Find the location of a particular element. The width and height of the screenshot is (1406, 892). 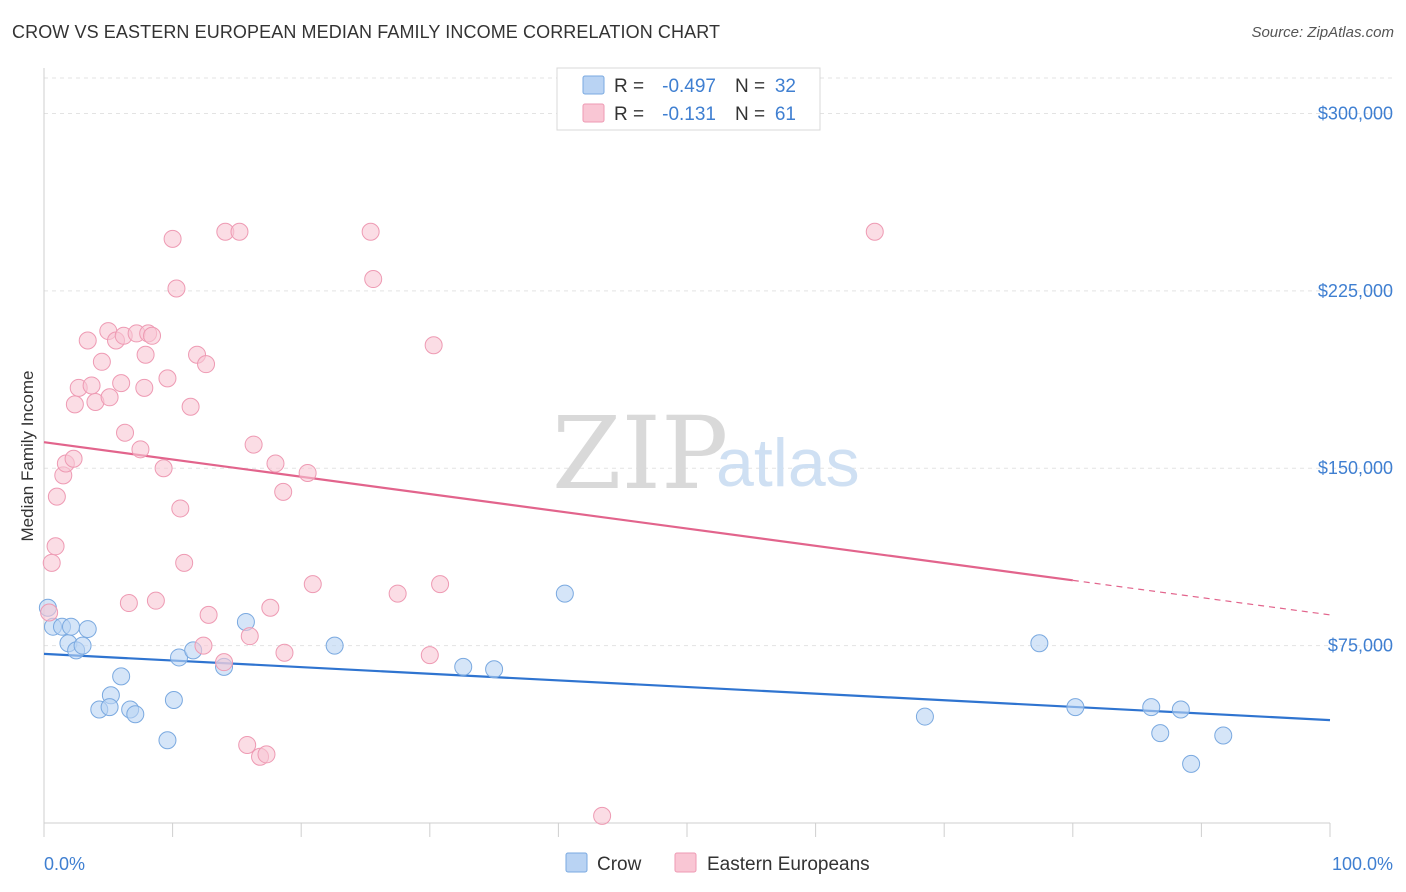

crow-n-value: 32 is located at coordinates (785, 86).